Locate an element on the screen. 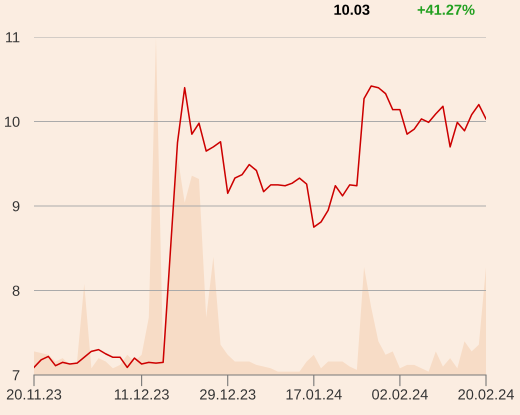  y-tick-label: 10 is located at coordinates (12, 121).